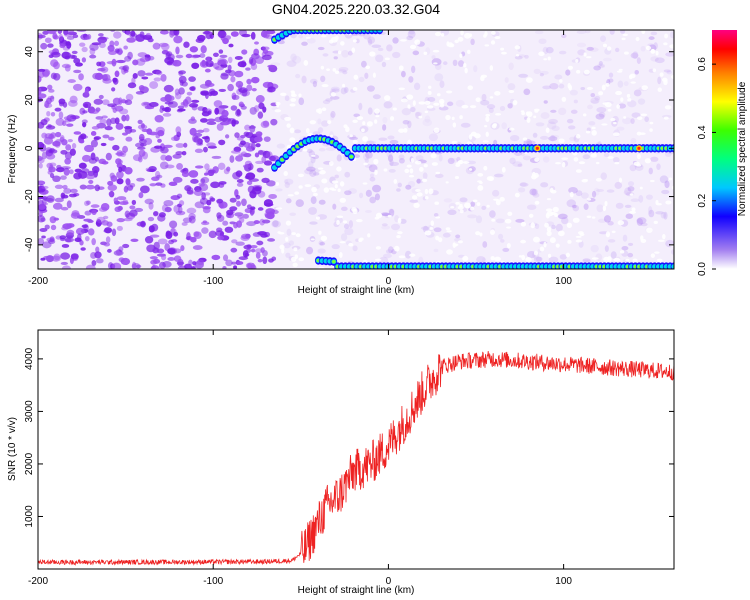  Describe the element at coordinates (29, 148) in the screenshot. I see `y-tick-label: 0` at that location.